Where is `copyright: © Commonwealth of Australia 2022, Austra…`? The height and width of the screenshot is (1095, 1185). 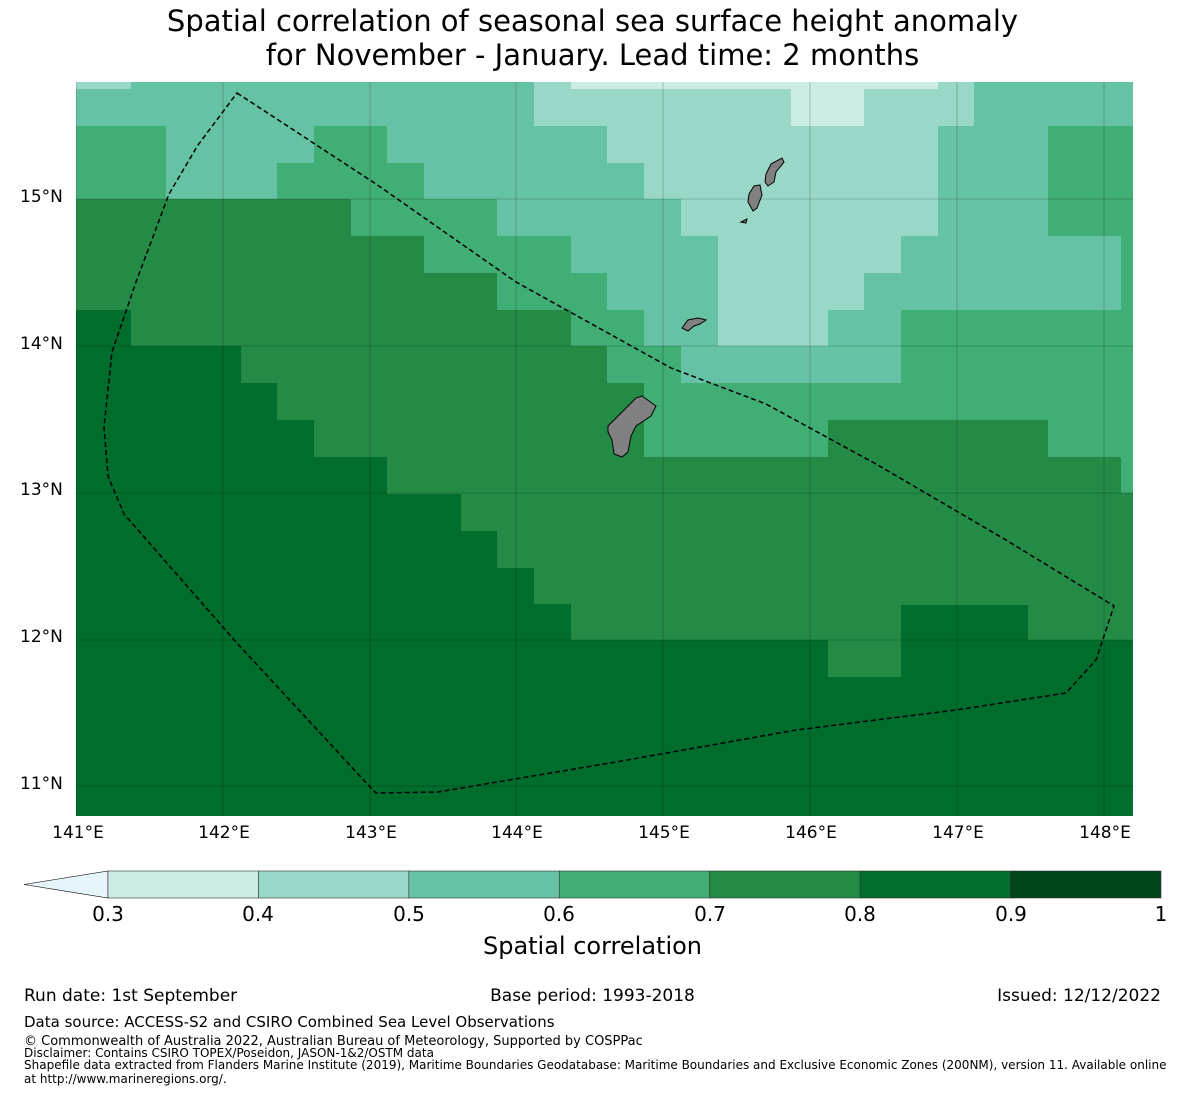
copyright: © Commonwealth of Australia 2022, Austra… is located at coordinates (333, 1041).